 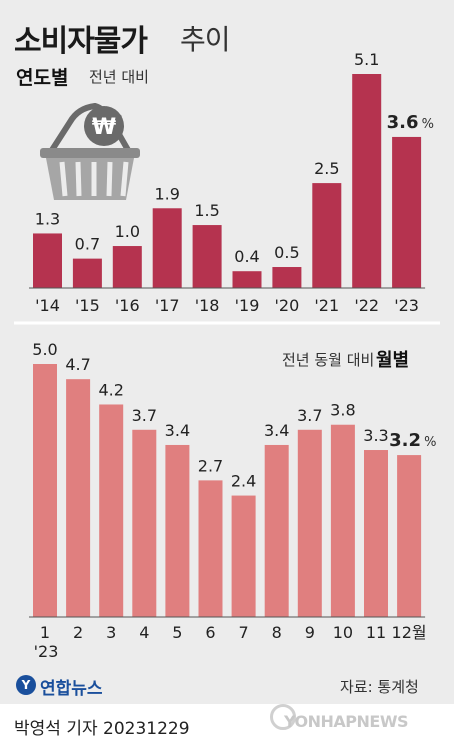 I want to click on annual-chart-subtitle: 전년 대비, so click(x=119, y=77).